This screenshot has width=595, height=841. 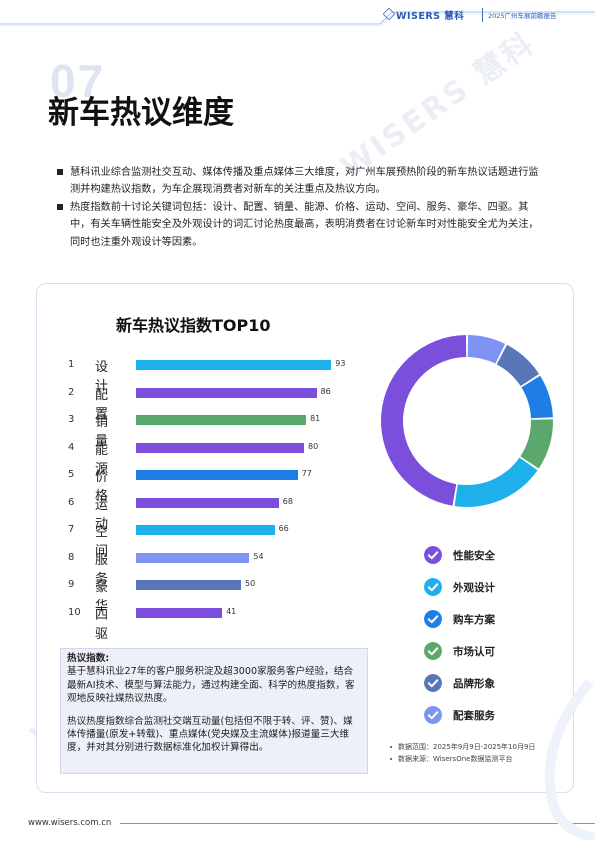 What do you see at coordinates (569, 760) in the screenshot?
I see `footer-swoosh` at bounding box center [569, 760].